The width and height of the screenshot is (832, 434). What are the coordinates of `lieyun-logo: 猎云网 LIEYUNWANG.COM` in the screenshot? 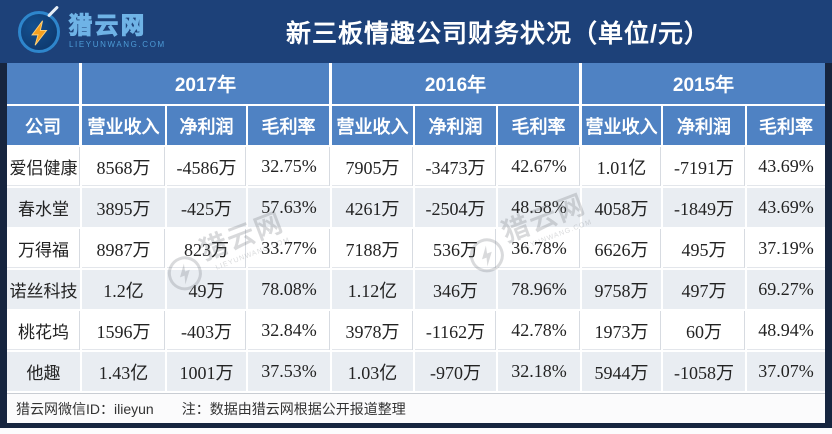 It's located at (102, 28).